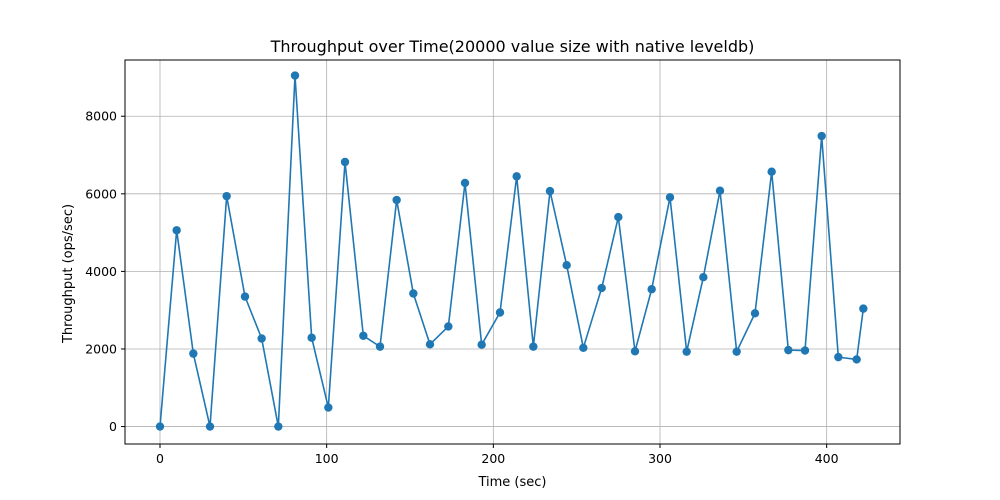 This screenshot has height=500, width=1000. I want to click on x-tick-label: 300, so click(660, 458).